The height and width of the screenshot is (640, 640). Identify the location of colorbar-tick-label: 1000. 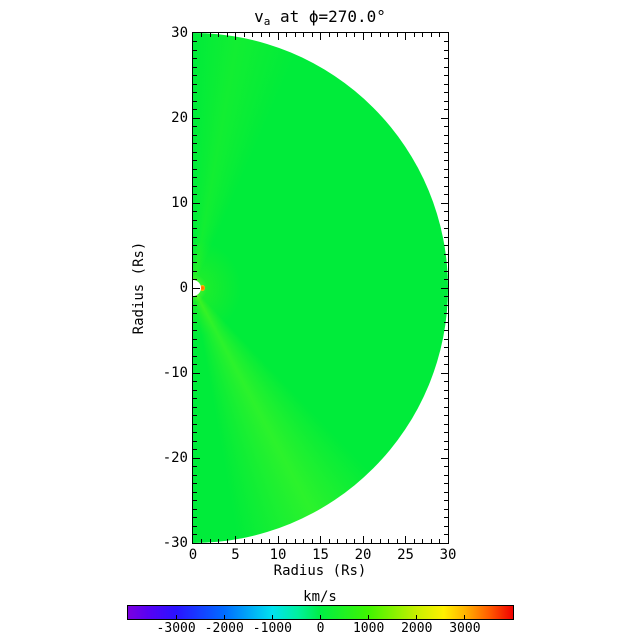
(368, 628).